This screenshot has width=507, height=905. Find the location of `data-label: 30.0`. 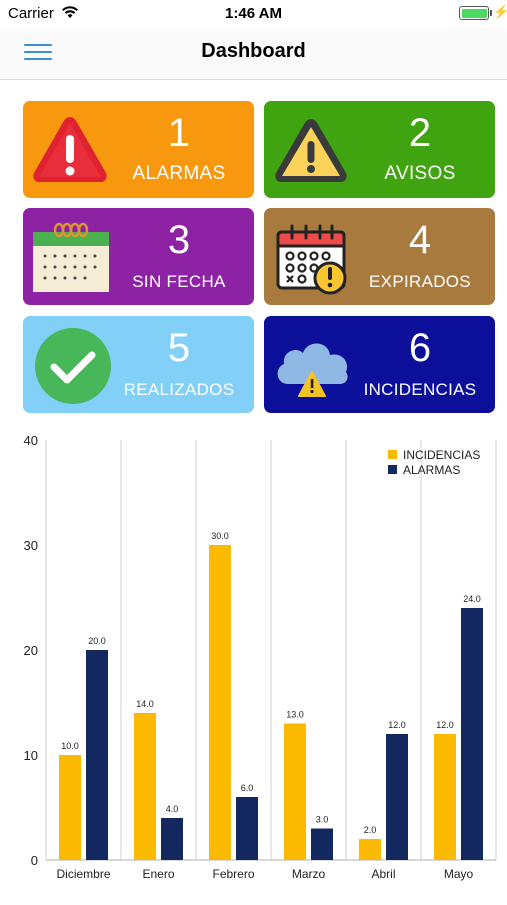

data-label: 30.0 is located at coordinates (220, 536).